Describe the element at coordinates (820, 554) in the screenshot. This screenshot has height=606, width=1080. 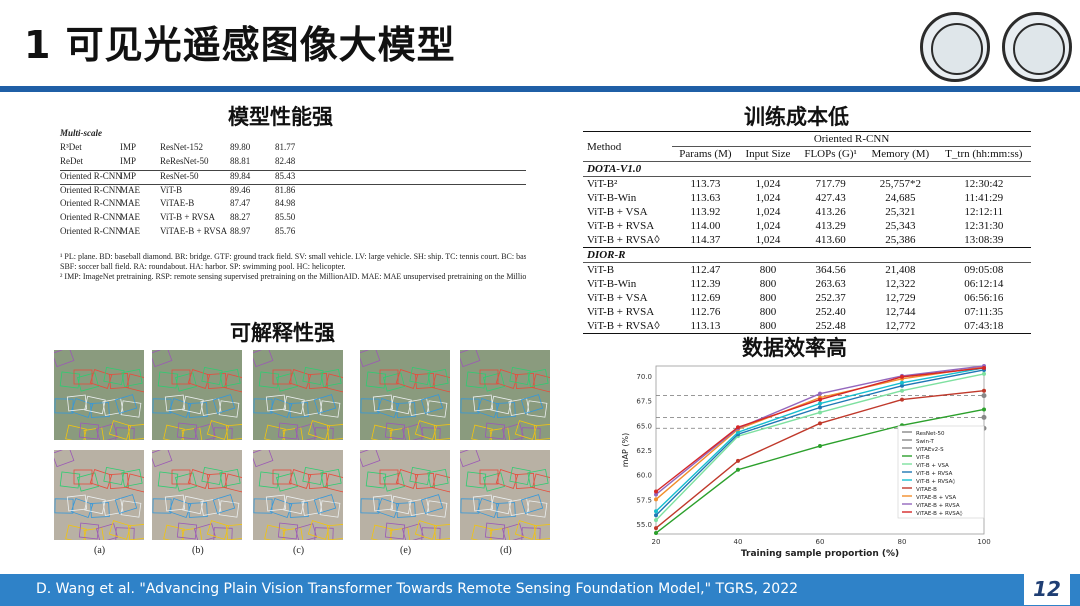
I see `x-axis-label: Training sample proportion (%)` at that location.